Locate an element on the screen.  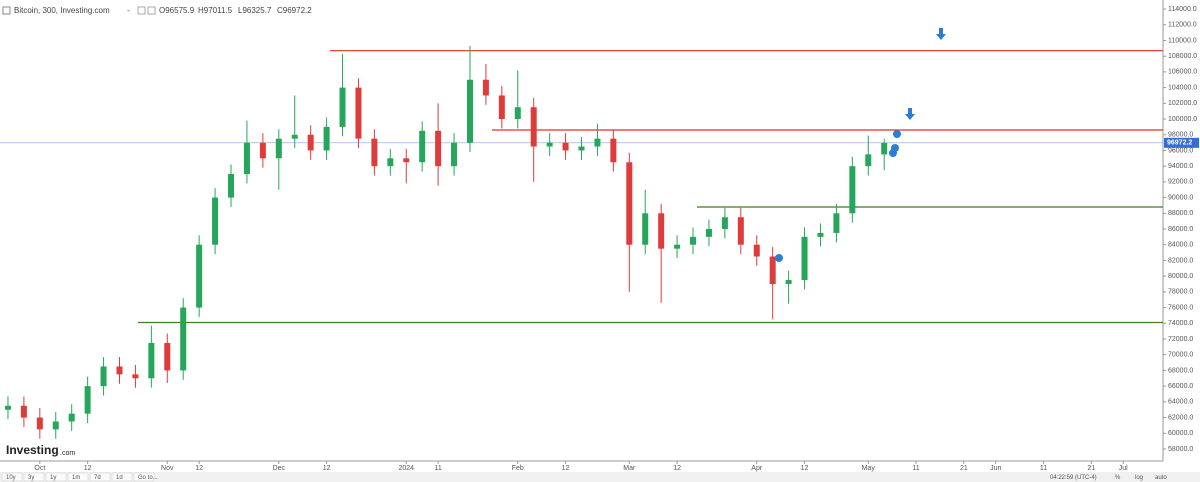
chart-option: log is located at coordinates (1139, 478).